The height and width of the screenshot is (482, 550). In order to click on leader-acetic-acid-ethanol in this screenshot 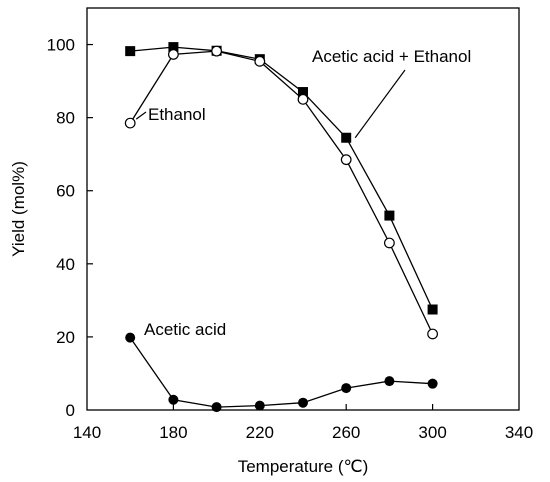, I will do `click(380, 104)`.